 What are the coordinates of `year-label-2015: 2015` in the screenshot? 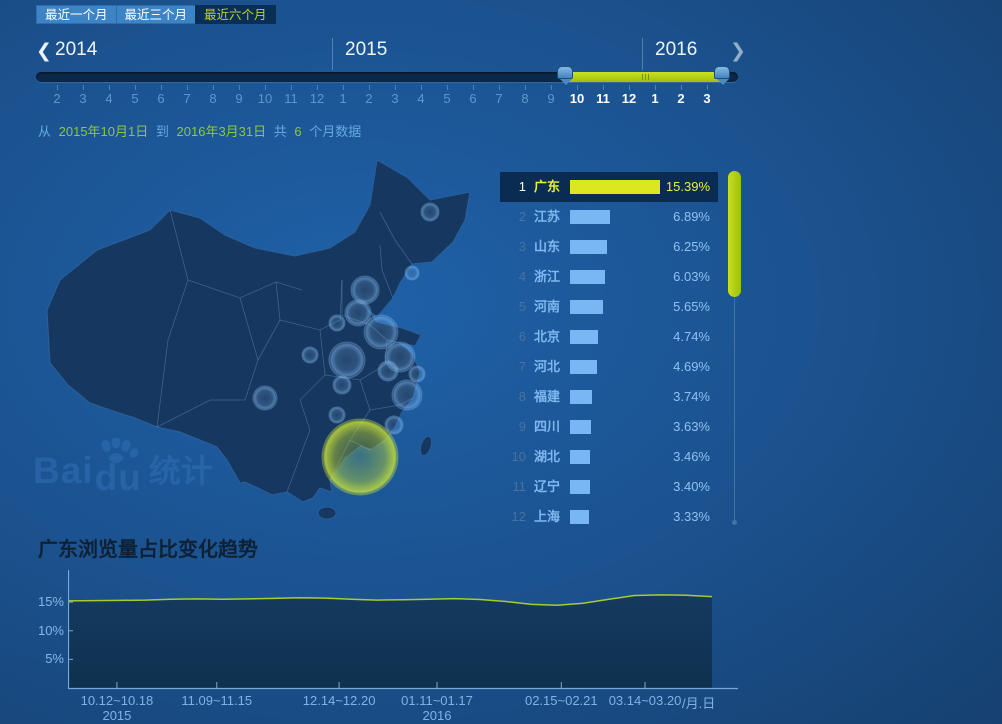 It's located at (366, 49).